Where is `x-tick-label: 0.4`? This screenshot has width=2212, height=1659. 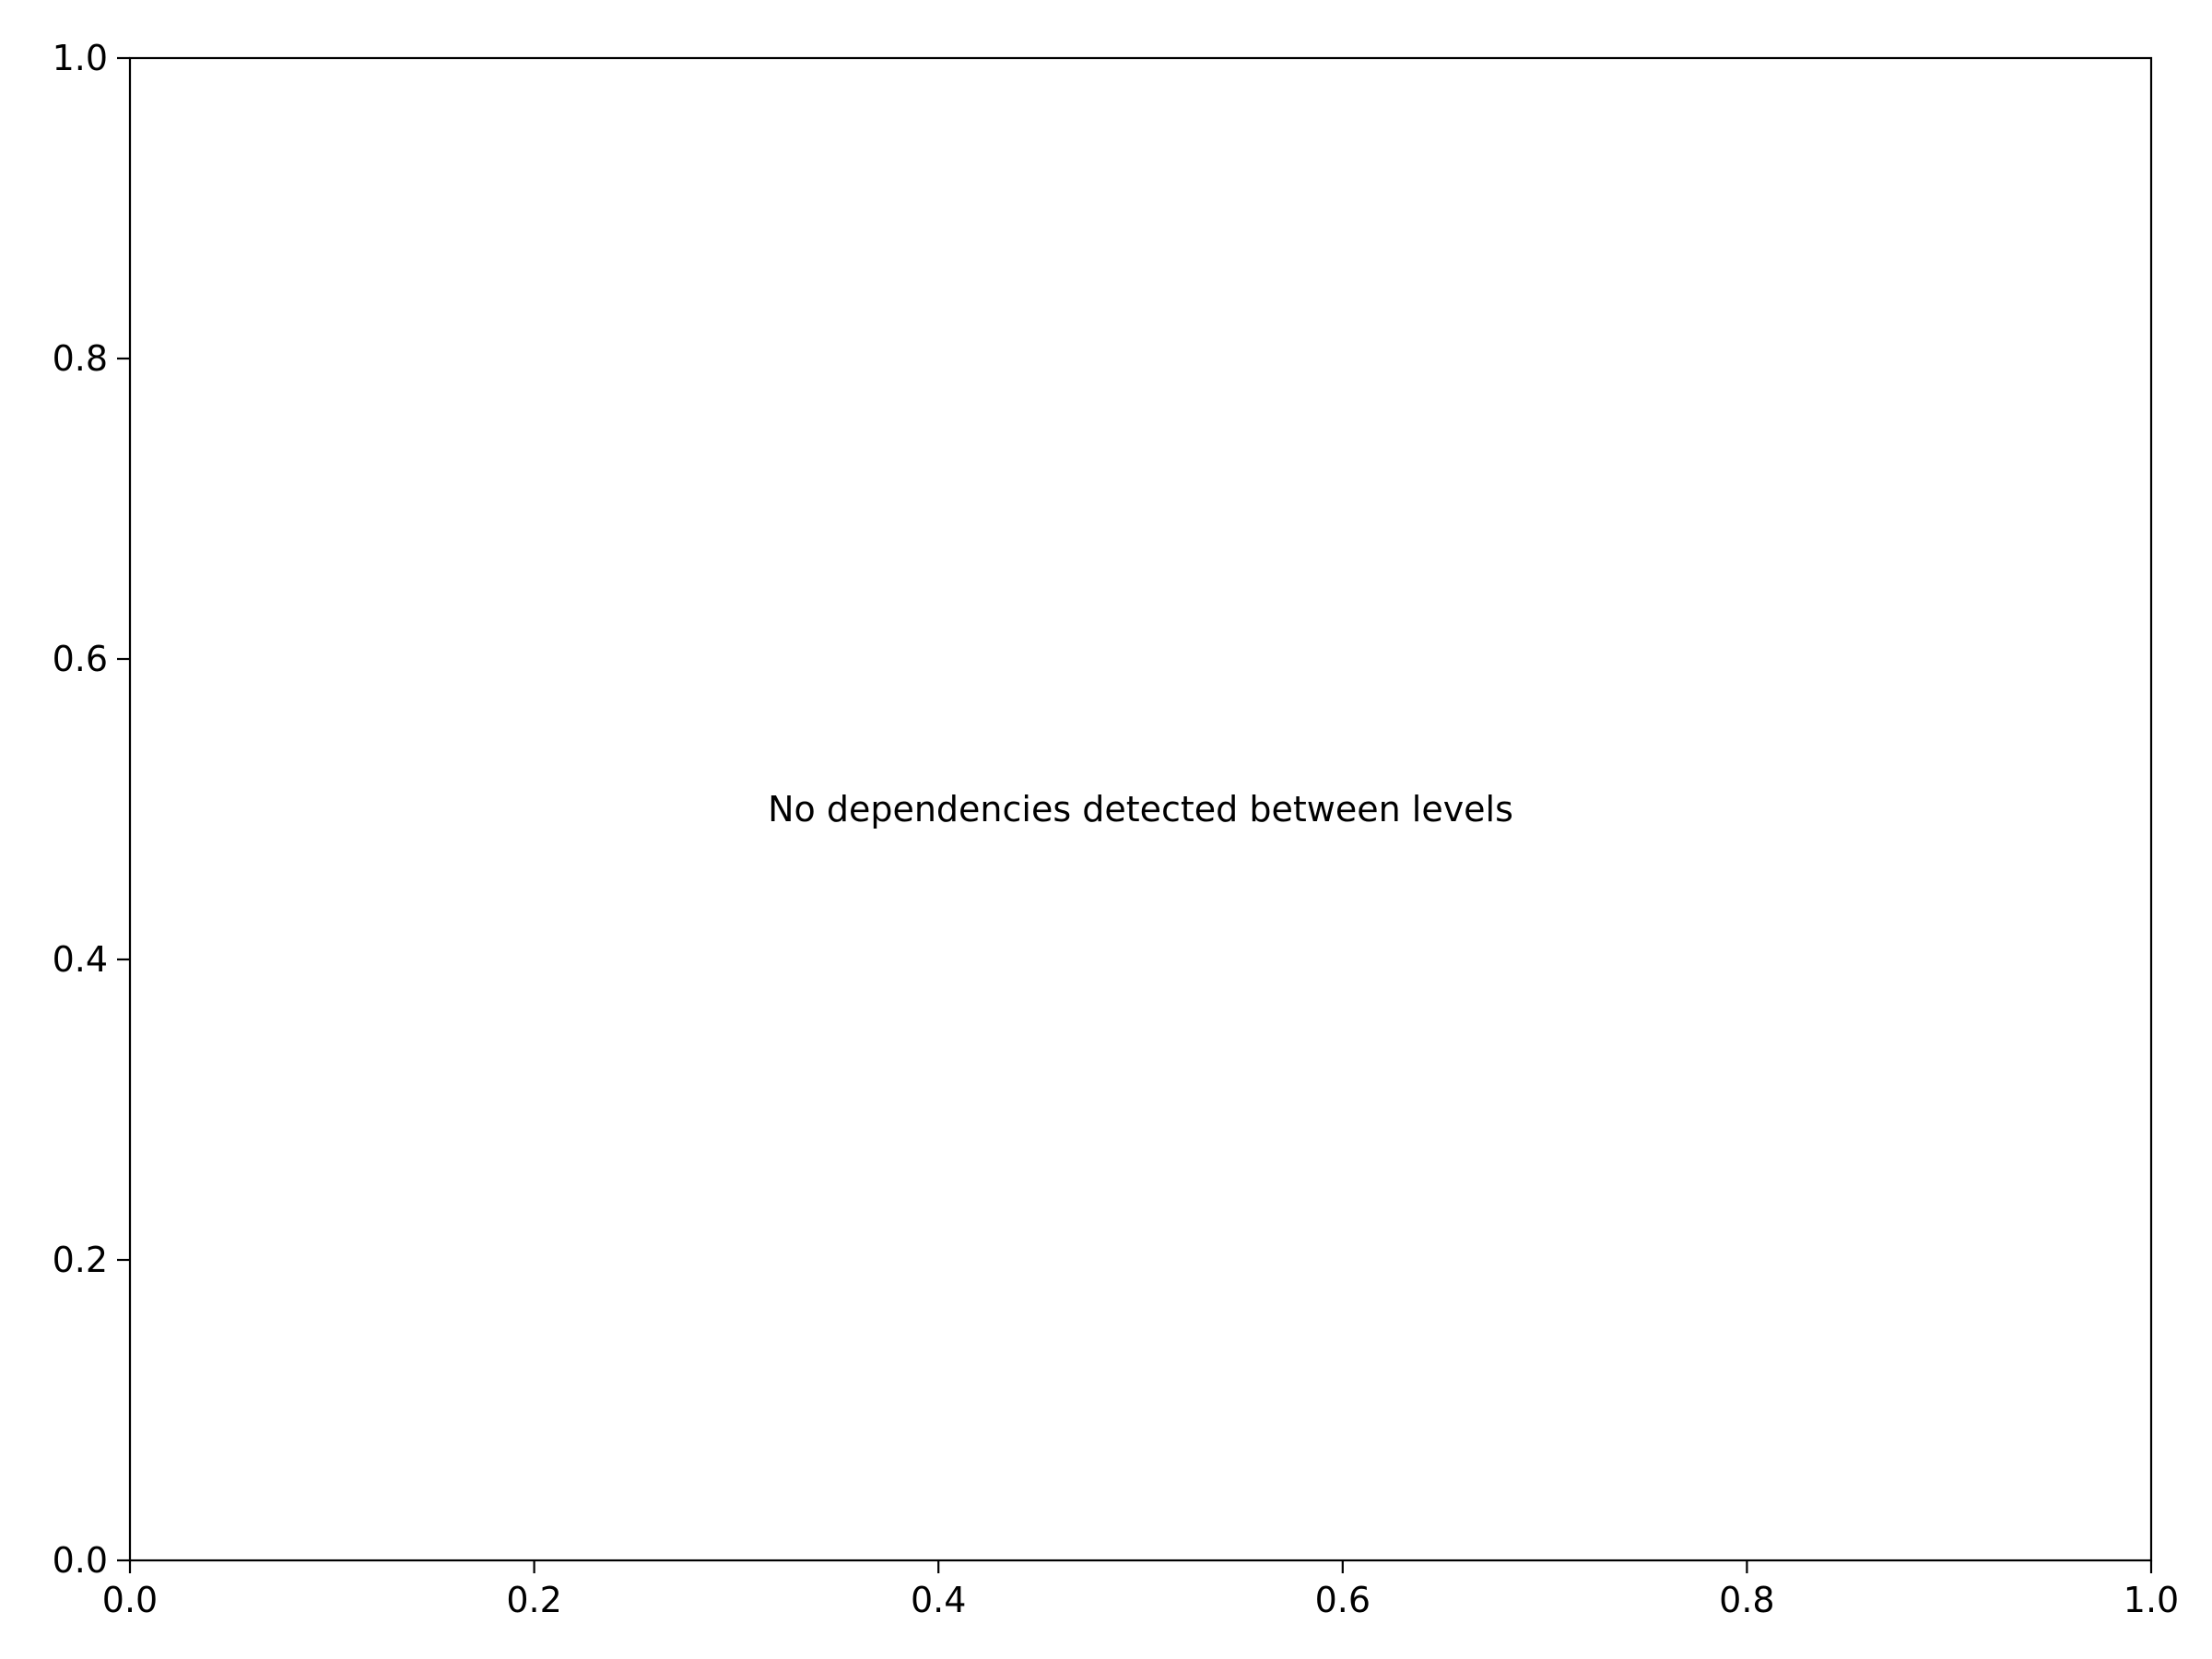
x-tick-label: 0.4 is located at coordinates (938, 1600).